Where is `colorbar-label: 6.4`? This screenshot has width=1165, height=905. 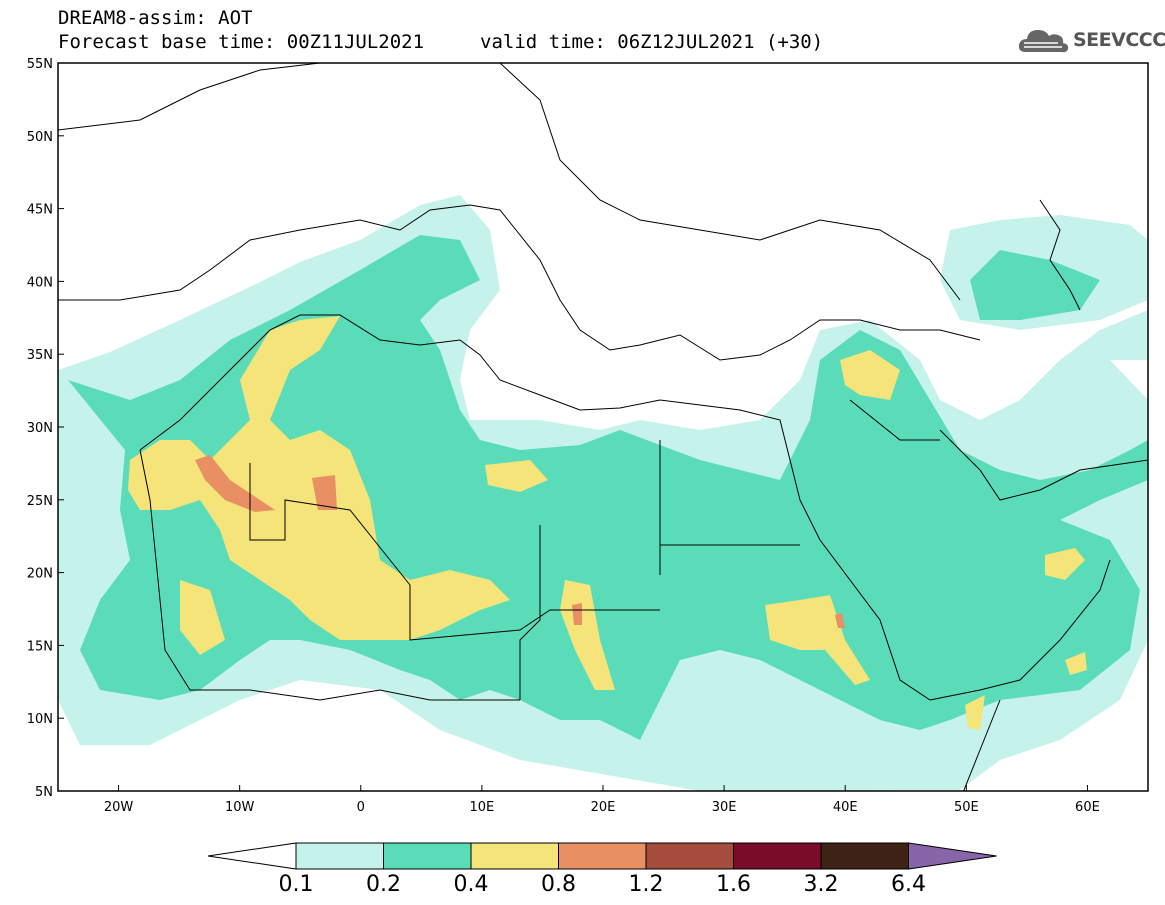 colorbar-label: 6.4 is located at coordinates (908, 884).